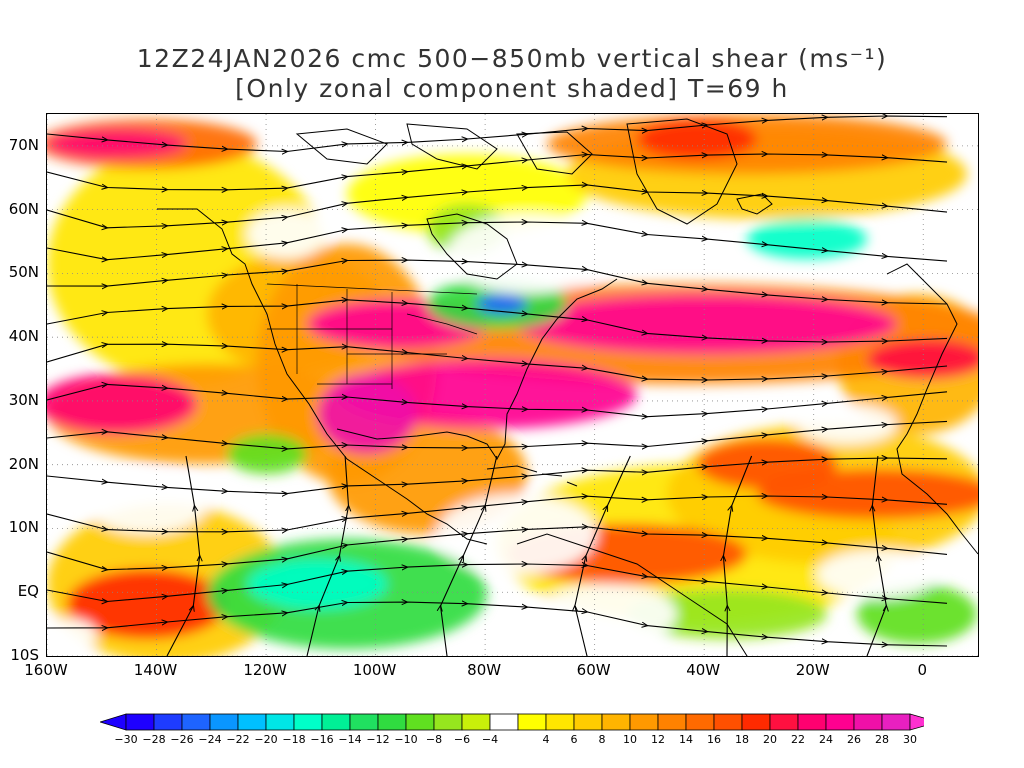  Describe the element at coordinates (182, 739) in the screenshot. I see `colorbar-tick-label: −26` at that location.